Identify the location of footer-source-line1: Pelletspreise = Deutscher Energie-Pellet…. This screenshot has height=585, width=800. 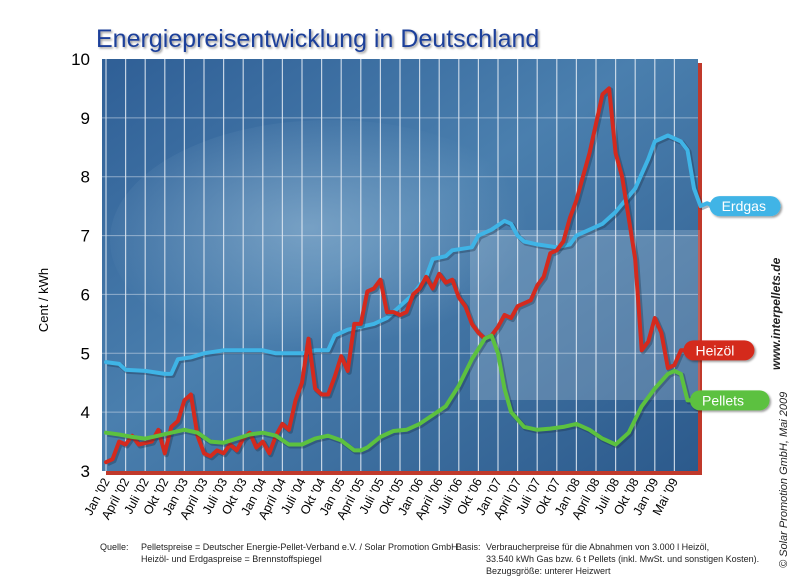
(299, 547).